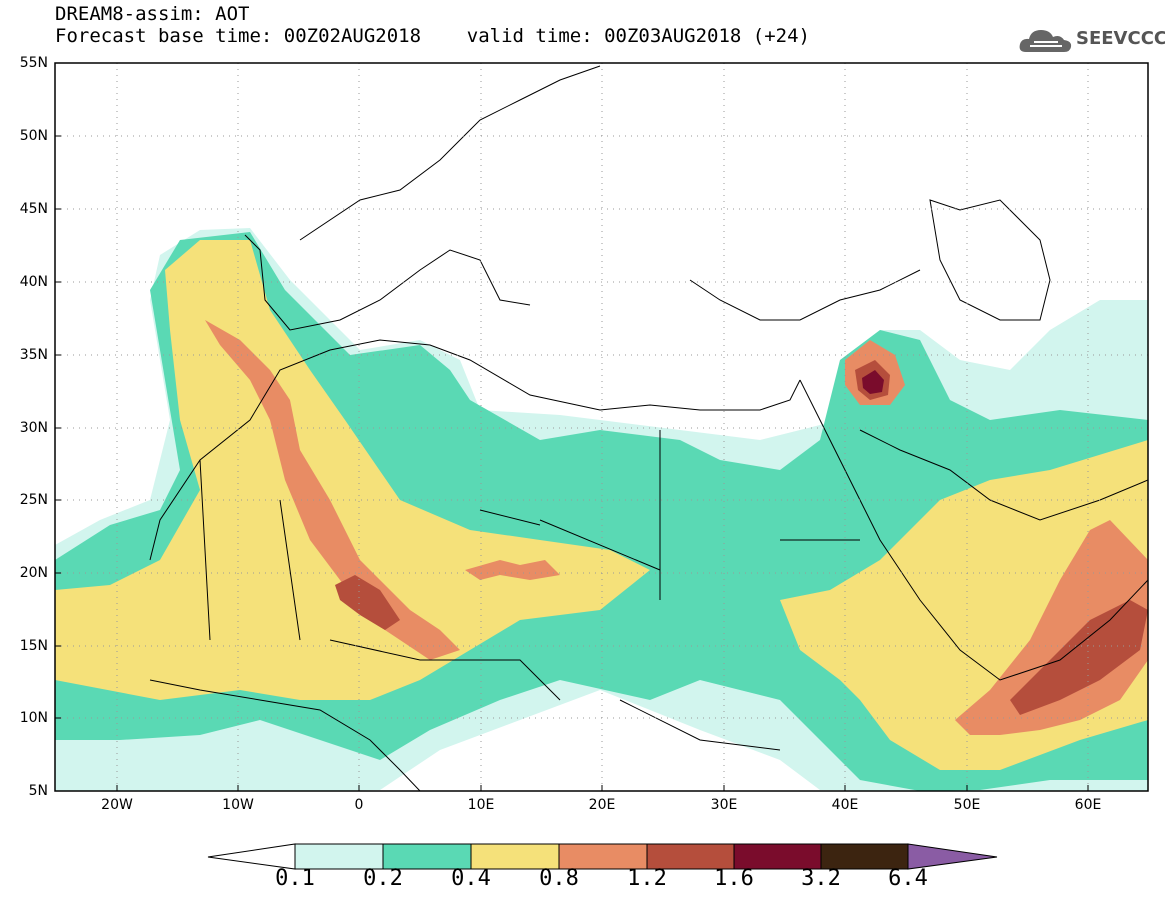 The height and width of the screenshot is (905, 1165). I want to click on lat-label: 55N, so click(33, 63).